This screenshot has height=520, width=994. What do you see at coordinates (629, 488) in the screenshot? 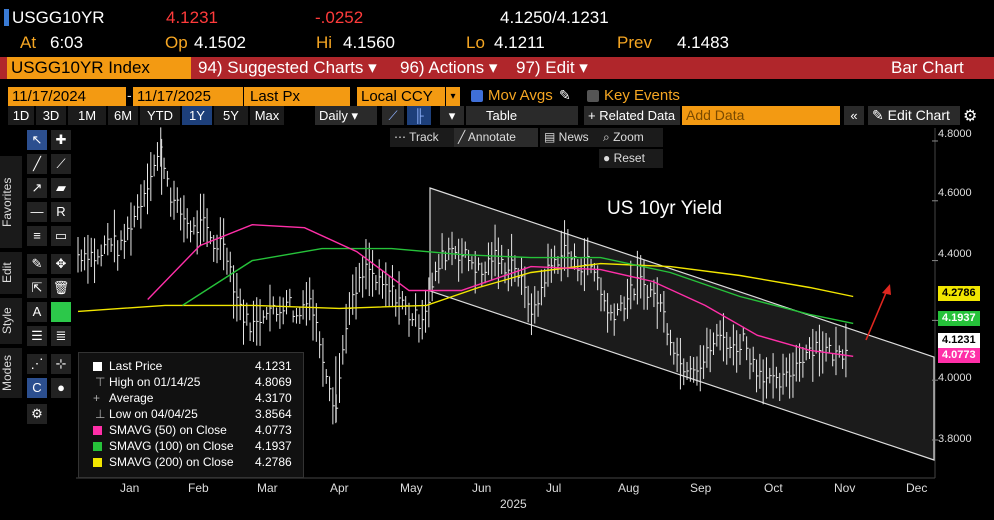
I see `x-tick-label: Aug` at bounding box center [629, 488].